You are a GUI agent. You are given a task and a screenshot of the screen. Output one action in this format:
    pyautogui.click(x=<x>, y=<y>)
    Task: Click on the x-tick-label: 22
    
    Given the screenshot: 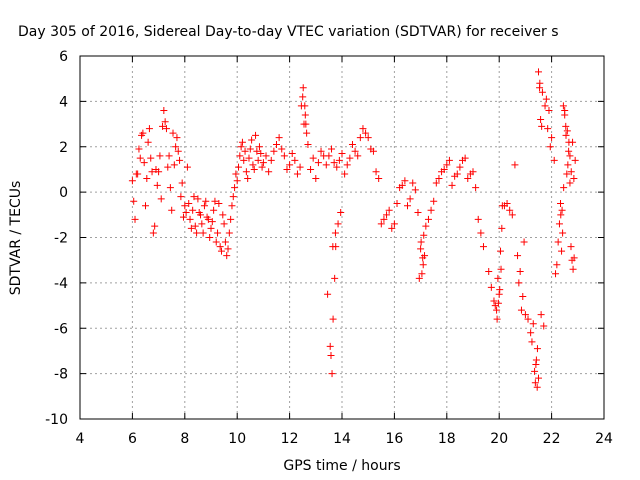 What is the action you would take?
    pyautogui.click(x=552, y=439)
    